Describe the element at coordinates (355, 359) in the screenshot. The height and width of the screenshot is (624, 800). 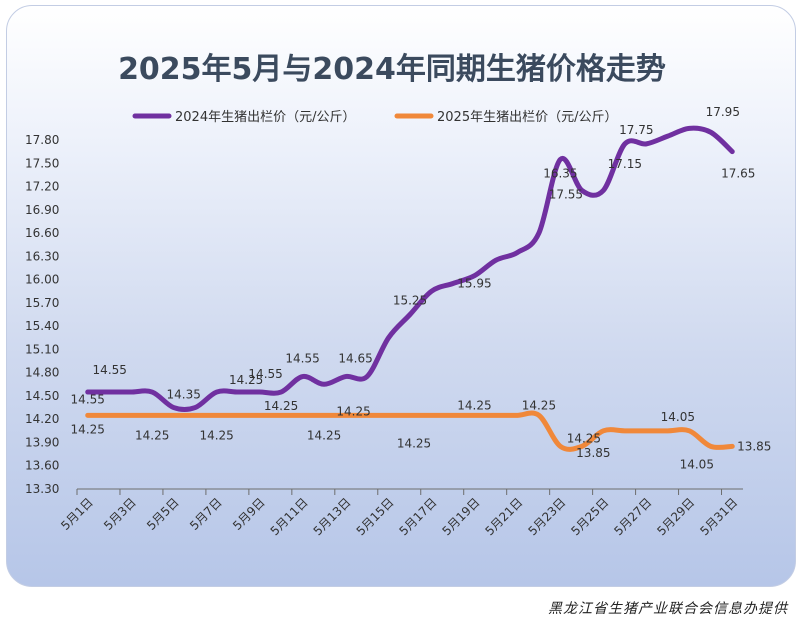
I see `data-label: 14.65` at that location.